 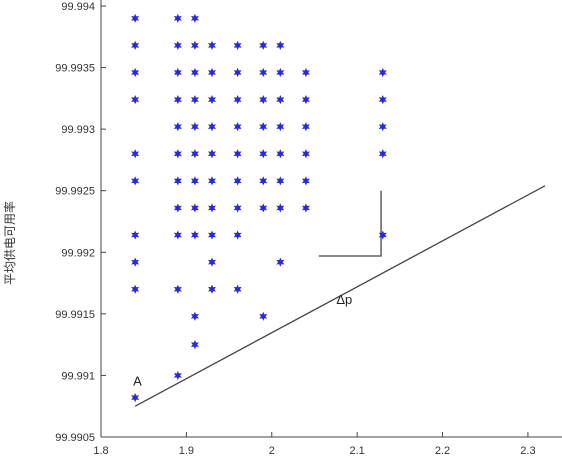 I want to click on x-tick-label: 2.2, so click(x=442, y=451).